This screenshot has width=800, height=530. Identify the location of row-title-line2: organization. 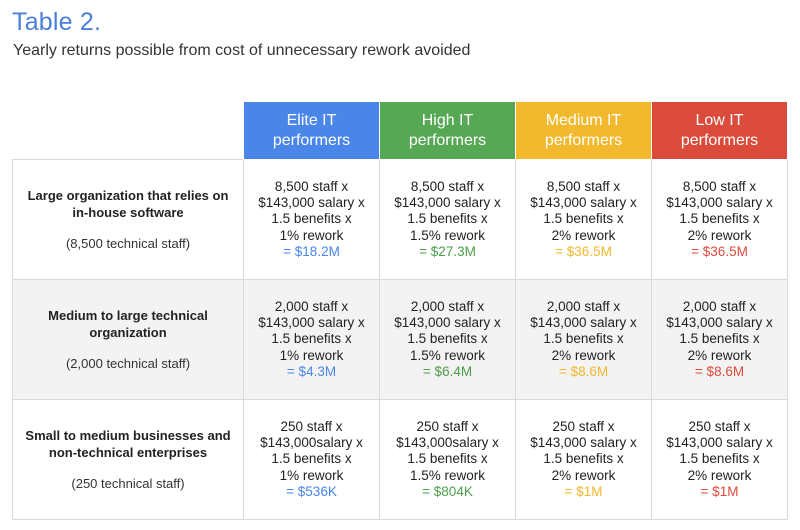
(128, 332).